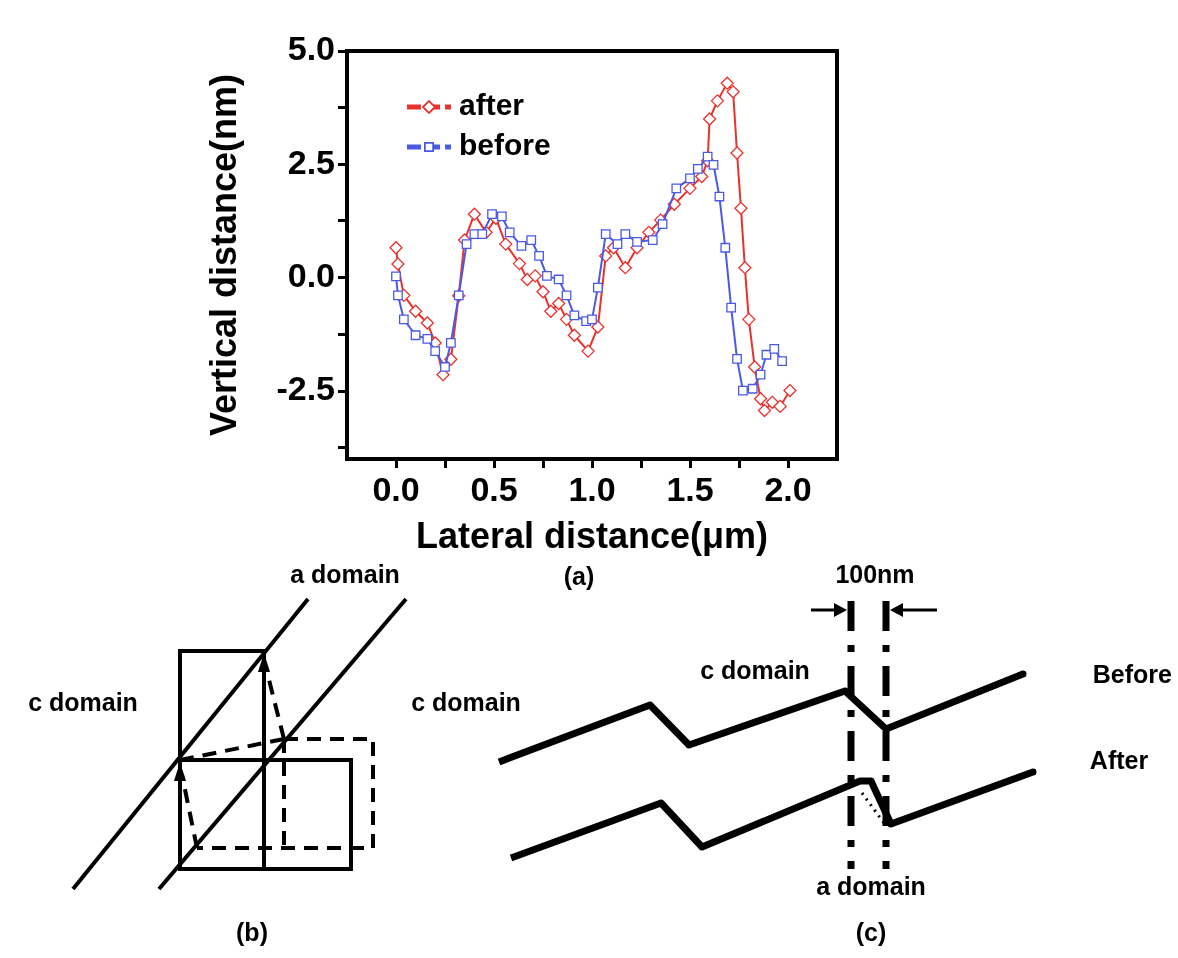  What do you see at coordinates (1119, 760) in the screenshot?
I see `text: After` at bounding box center [1119, 760].